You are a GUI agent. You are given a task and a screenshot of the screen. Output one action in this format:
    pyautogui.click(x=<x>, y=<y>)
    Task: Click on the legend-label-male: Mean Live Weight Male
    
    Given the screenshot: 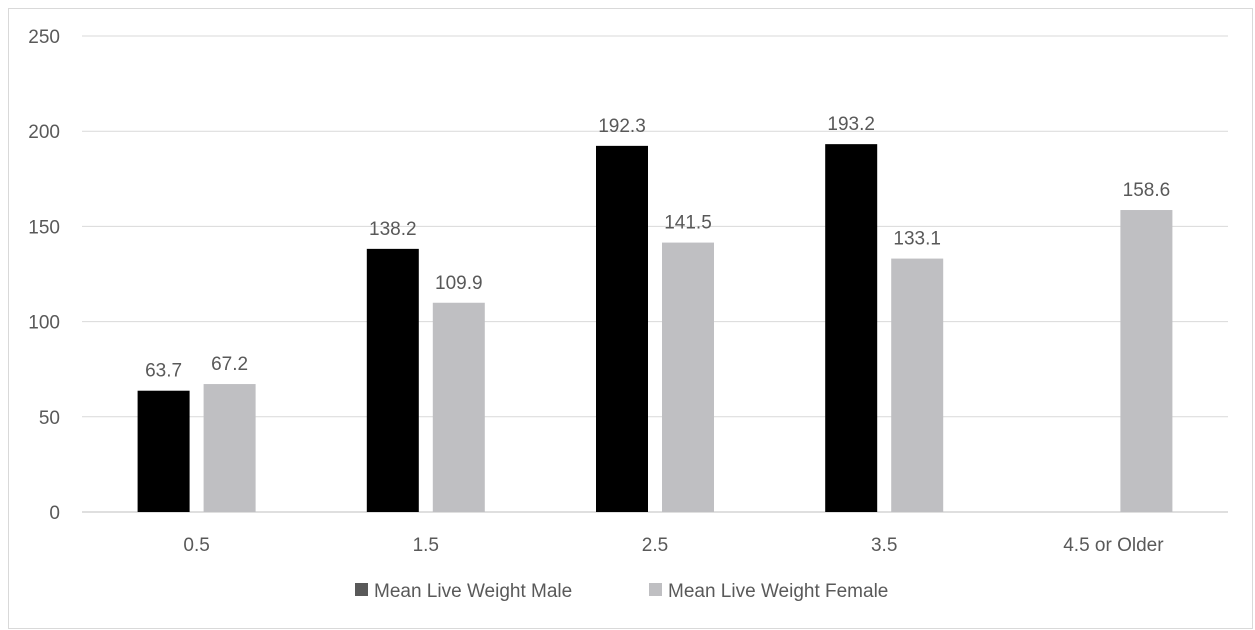 What is the action you would take?
    pyautogui.click(x=473, y=591)
    